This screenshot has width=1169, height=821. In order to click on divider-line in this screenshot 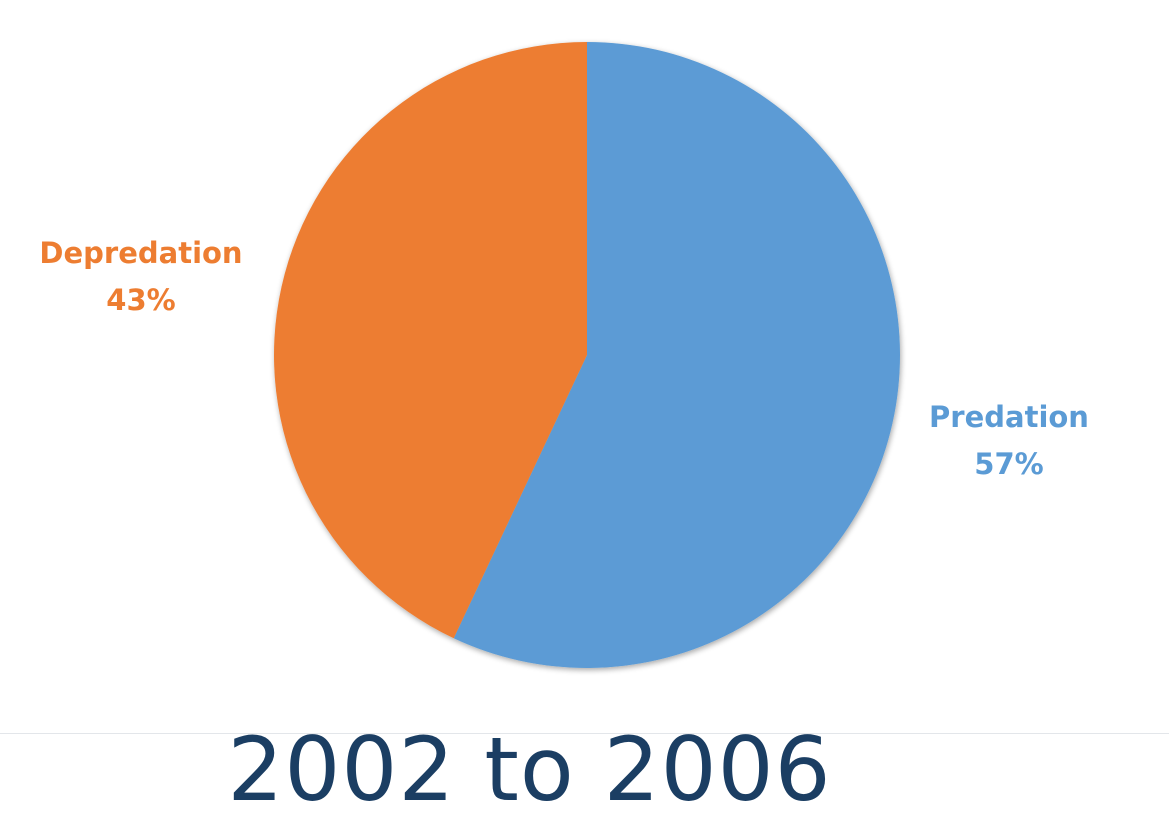, I will do `click(584, 733)`.